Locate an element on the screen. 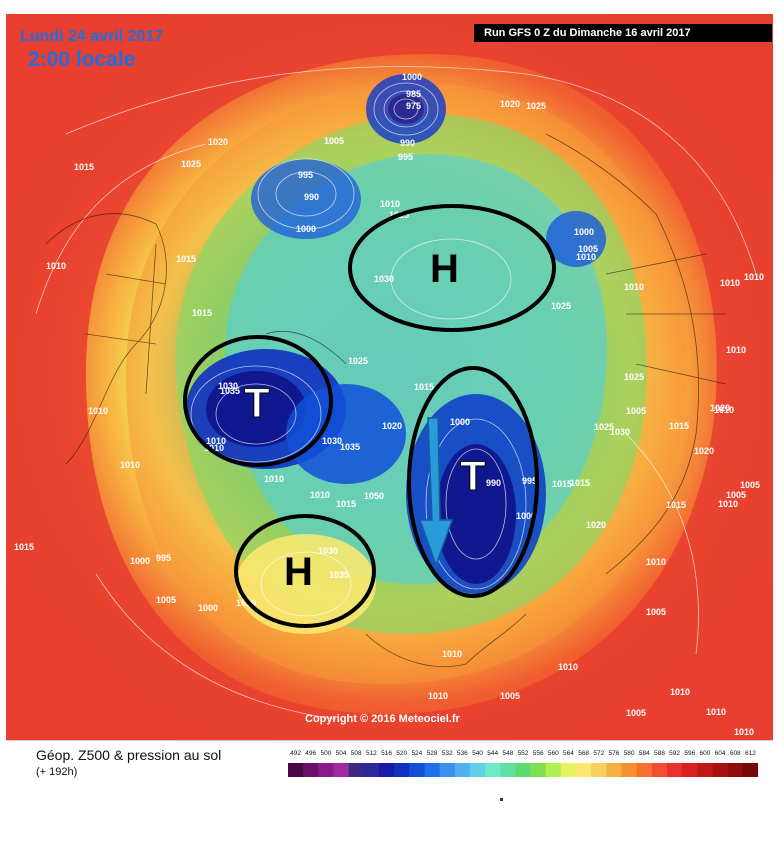 This screenshot has width=784, height=863. scale-tick-label: 608 is located at coordinates (735, 753).